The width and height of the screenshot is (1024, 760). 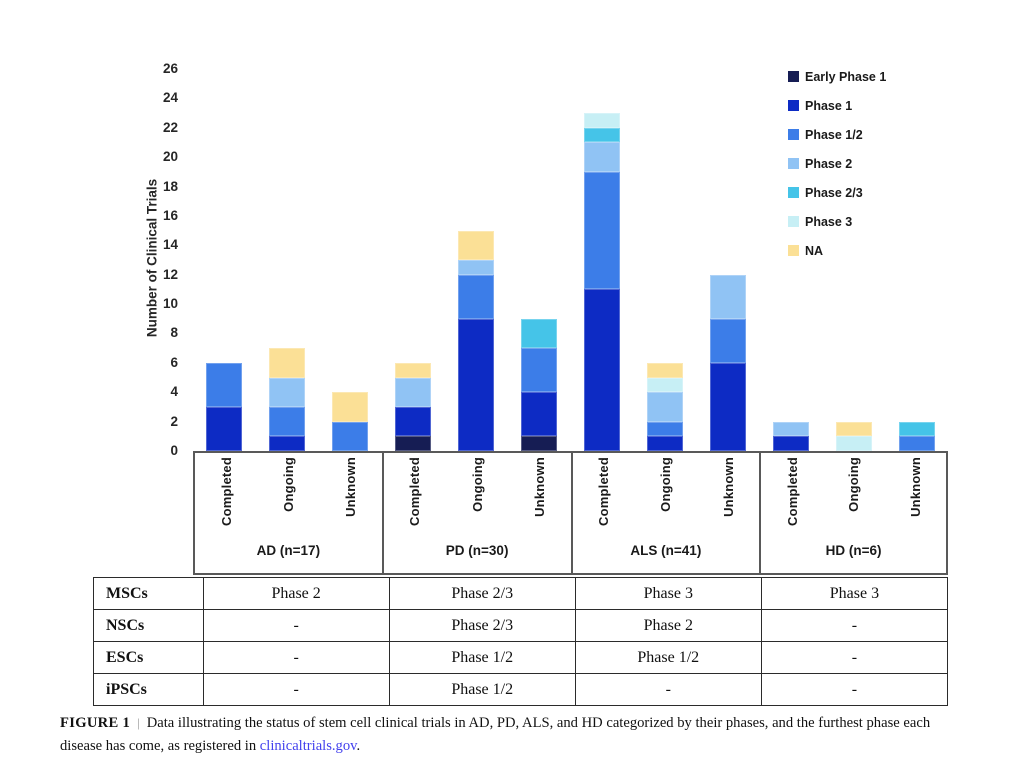 I want to click on row-header-mscs: MSCs, so click(x=148, y=593).